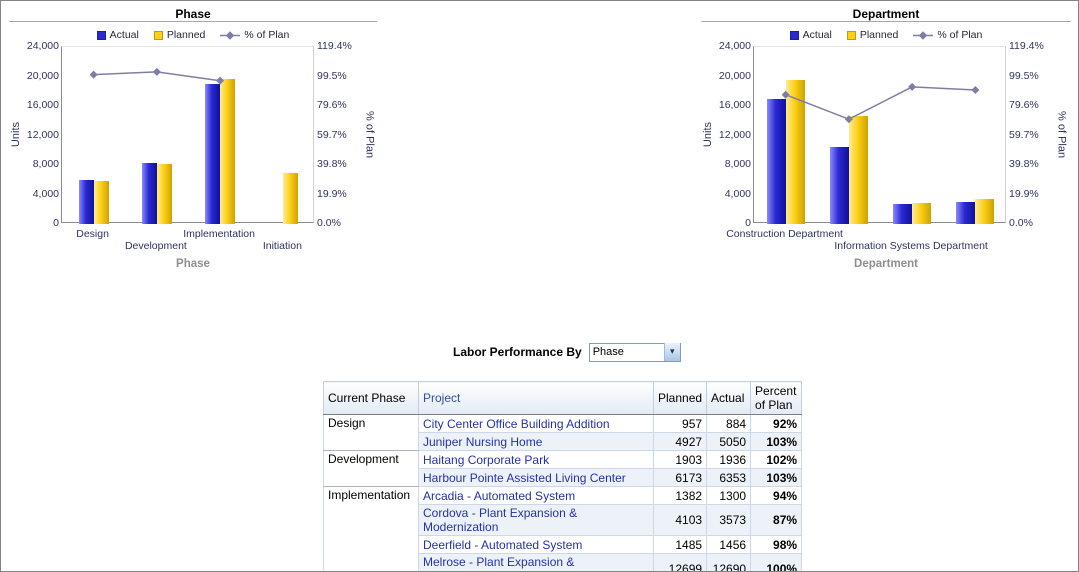  Describe the element at coordinates (371, 398) in the screenshot. I see `col-header-current-phase: Current Phase` at that location.